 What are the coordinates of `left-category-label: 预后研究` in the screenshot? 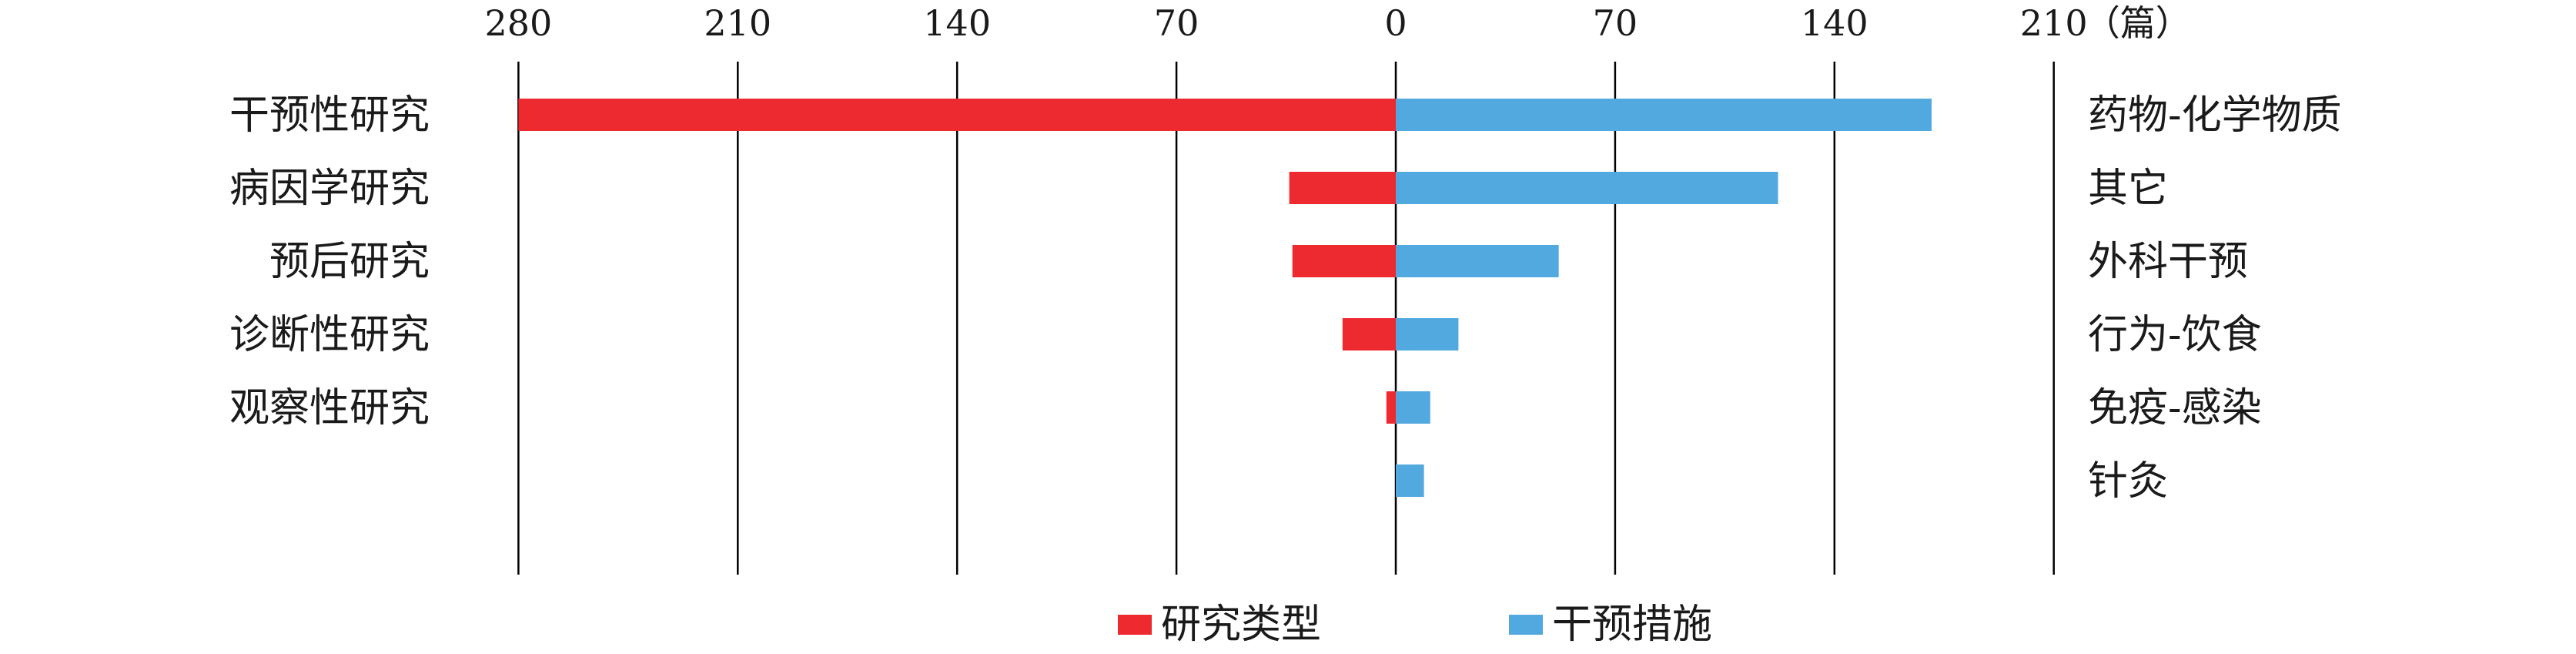 It's located at (349, 262).